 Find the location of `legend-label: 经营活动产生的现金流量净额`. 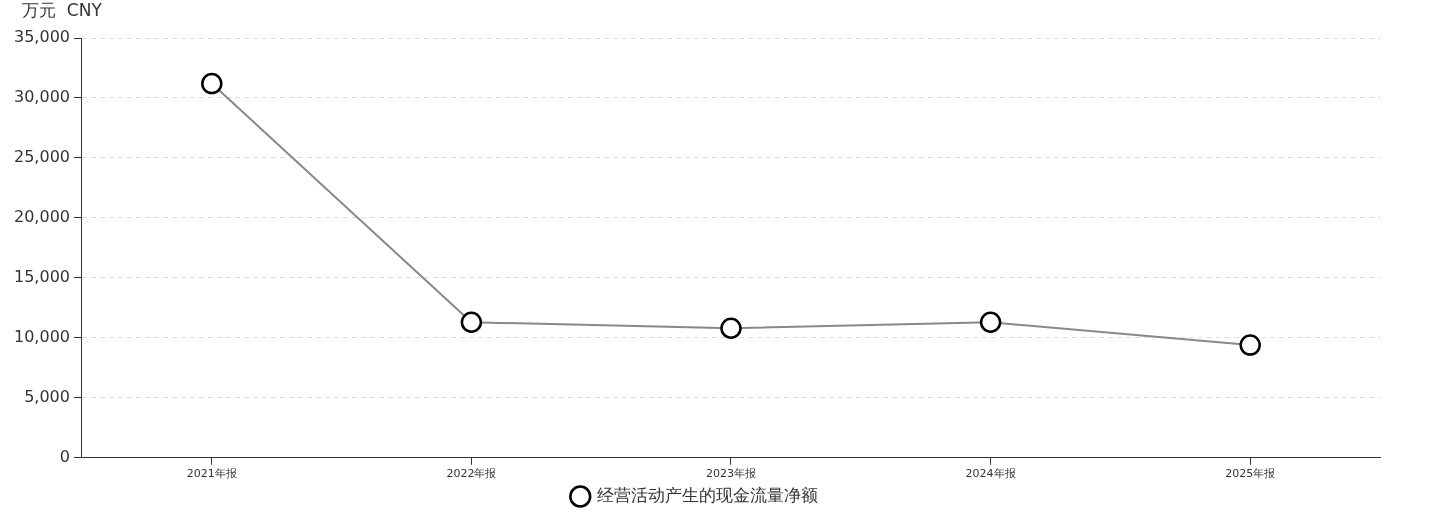

legend-label: 经营活动产生的现金流量净额 is located at coordinates (708, 494).